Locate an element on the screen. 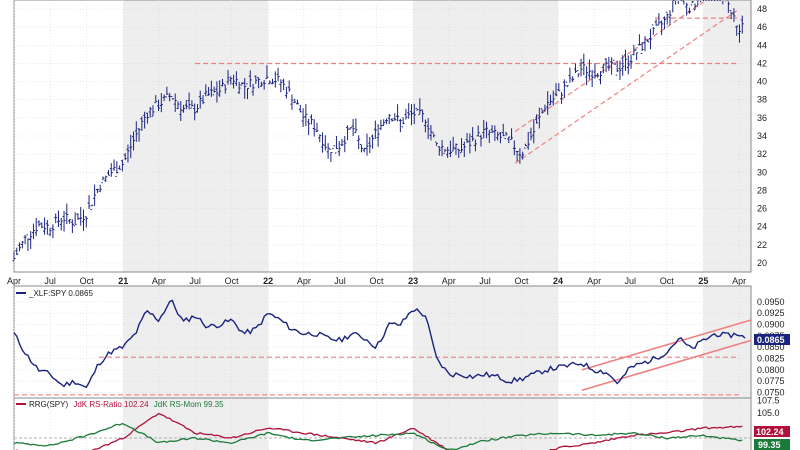 This screenshot has width=800, height=450. x-tick-label: 22 is located at coordinates (268, 281).